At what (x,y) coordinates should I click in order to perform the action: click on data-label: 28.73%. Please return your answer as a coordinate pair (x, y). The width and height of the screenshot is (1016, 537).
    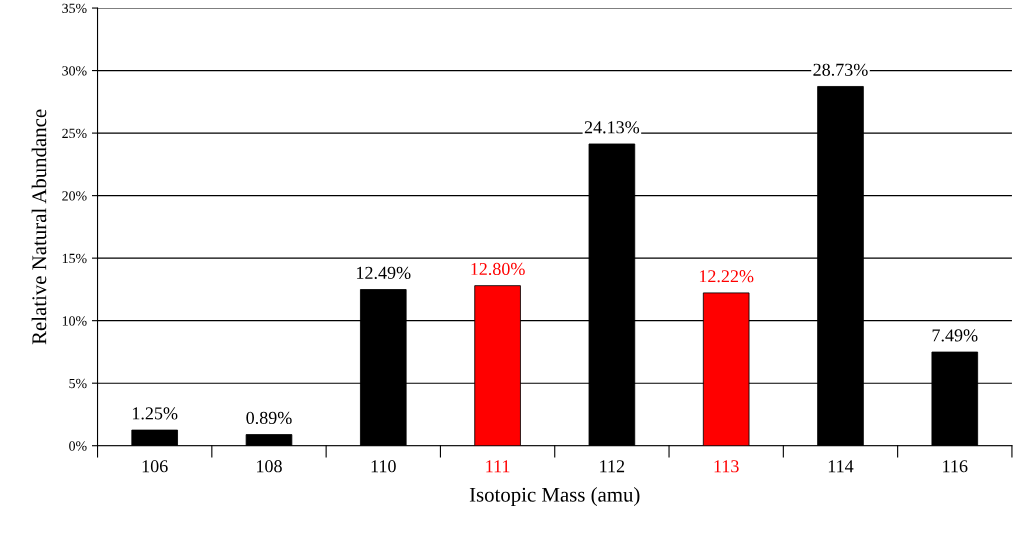
    Looking at the image, I should click on (840, 69).